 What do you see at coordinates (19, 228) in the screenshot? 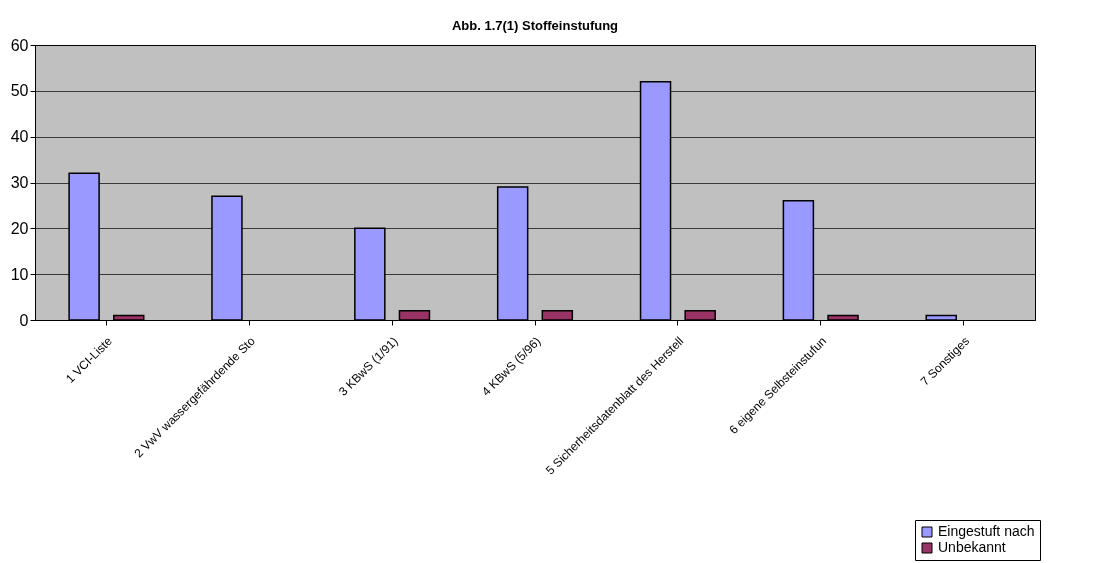
I see `y-tick-label: 20` at bounding box center [19, 228].